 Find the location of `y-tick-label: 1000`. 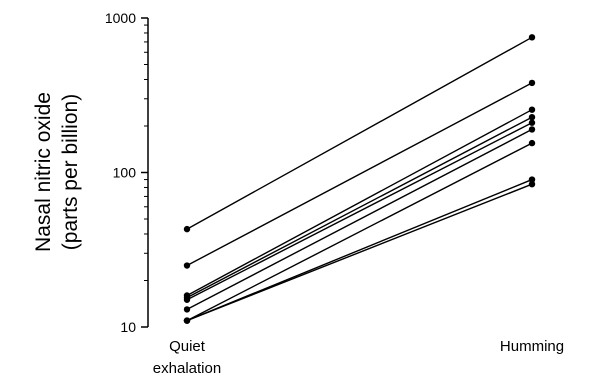

y-tick-label: 1000 is located at coordinates (120, 18).